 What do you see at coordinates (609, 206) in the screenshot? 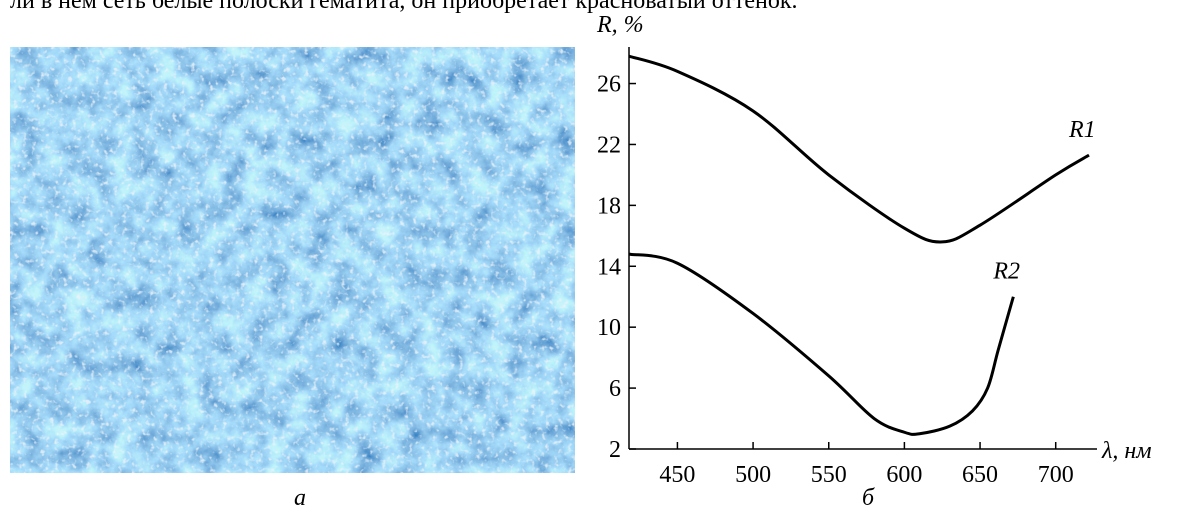
I see `y-tick-label: 18` at bounding box center [609, 206].